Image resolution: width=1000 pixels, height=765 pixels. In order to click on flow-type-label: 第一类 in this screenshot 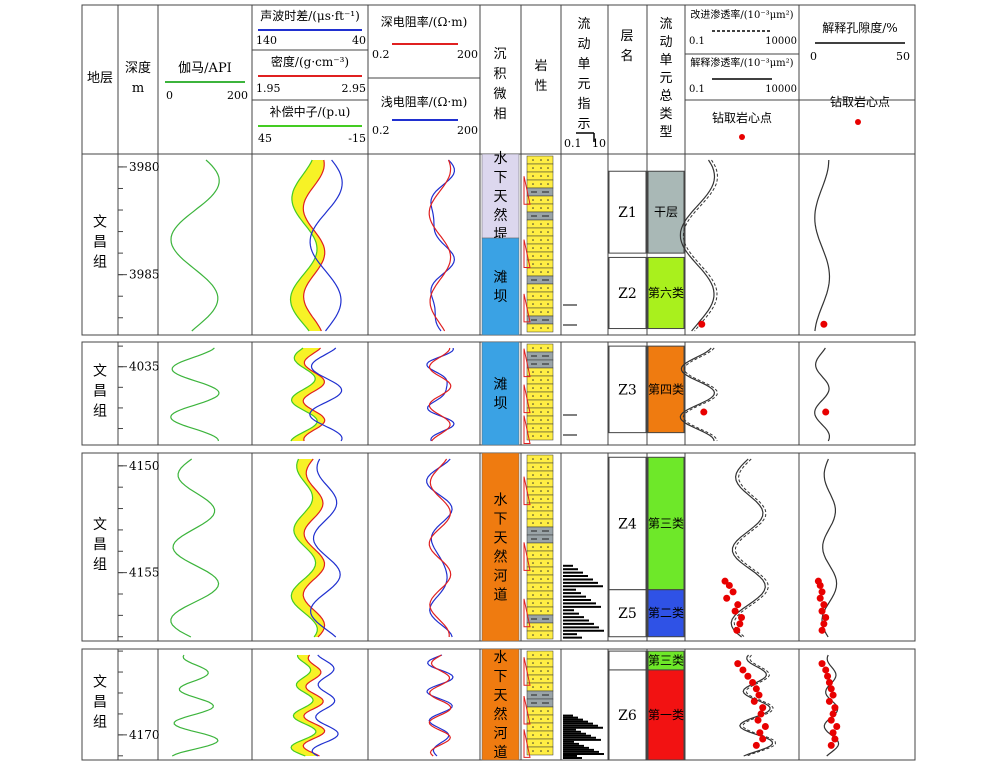, I will do `click(666, 715)`.